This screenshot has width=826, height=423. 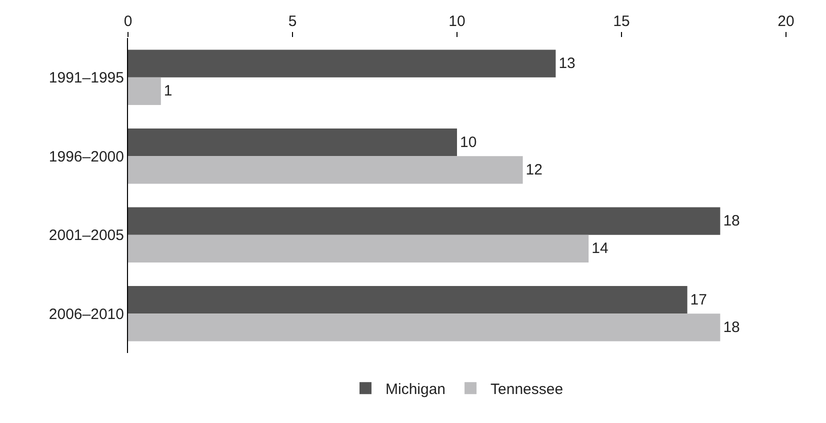 I want to click on y-tick-label: 2001–2005, so click(x=86, y=235).